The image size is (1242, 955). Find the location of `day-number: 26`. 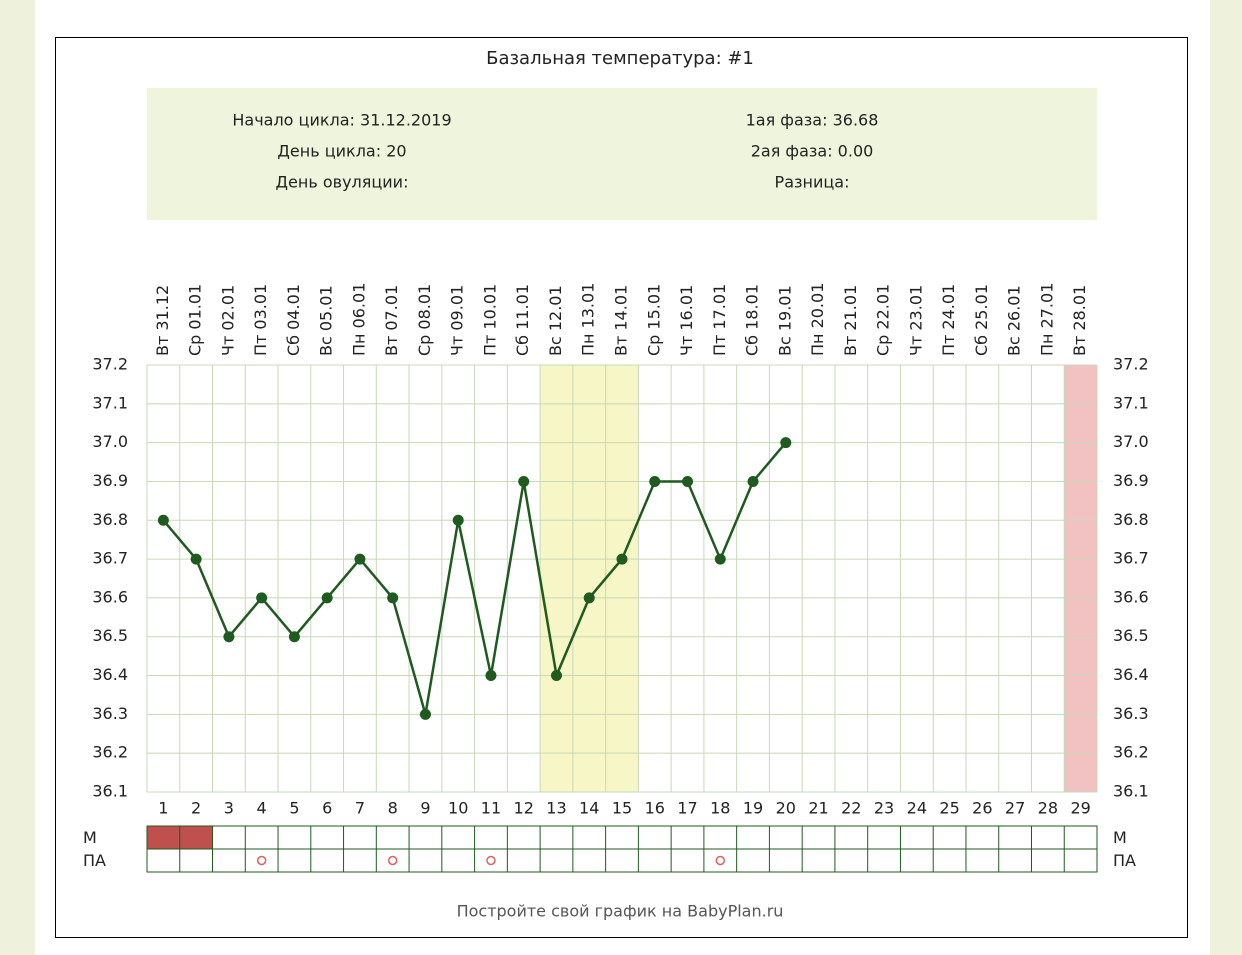

day-number: 26 is located at coordinates (982, 808).